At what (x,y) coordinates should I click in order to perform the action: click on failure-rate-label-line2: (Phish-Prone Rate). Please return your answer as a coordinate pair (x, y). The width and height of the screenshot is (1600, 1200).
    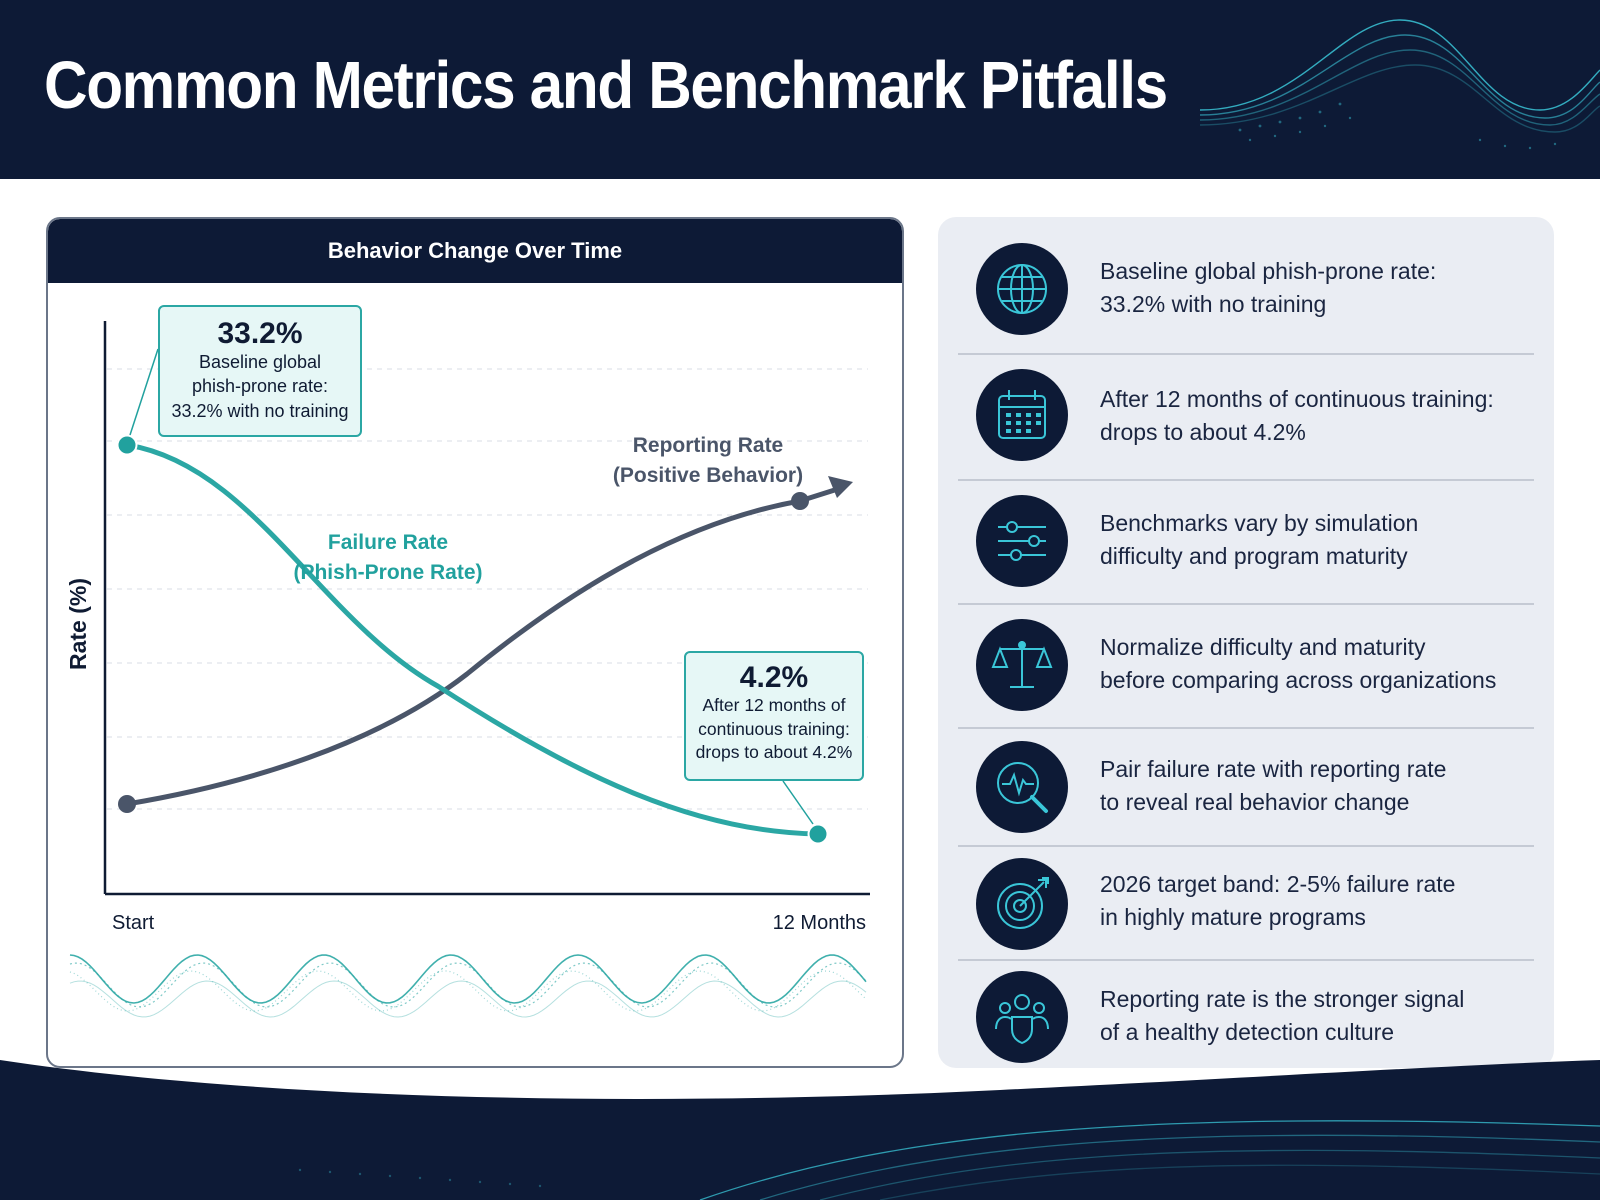
    Looking at the image, I should click on (387, 572).